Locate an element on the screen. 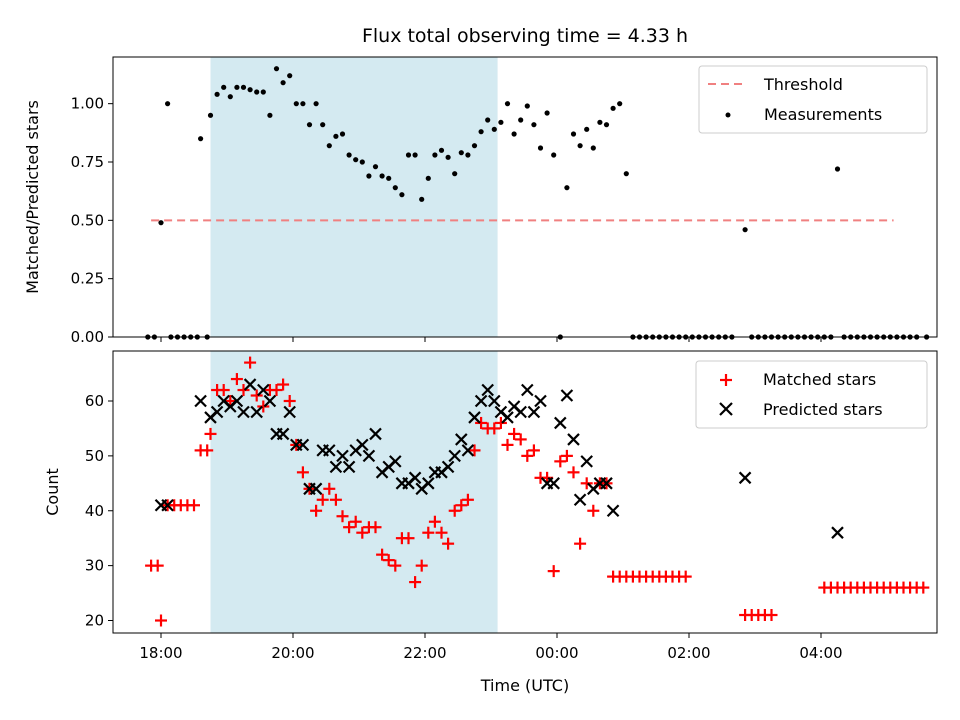 The image size is (960, 720). top-y-tick-label: 0.00 is located at coordinates (87, 337).